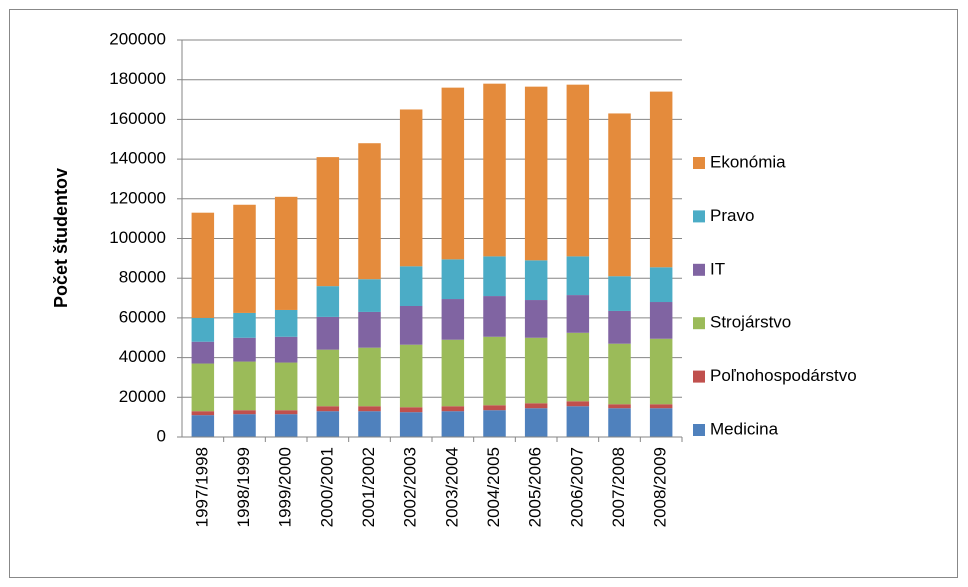  Describe the element at coordinates (717, 268) in the screenshot. I see `legend-label: IT` at that location.